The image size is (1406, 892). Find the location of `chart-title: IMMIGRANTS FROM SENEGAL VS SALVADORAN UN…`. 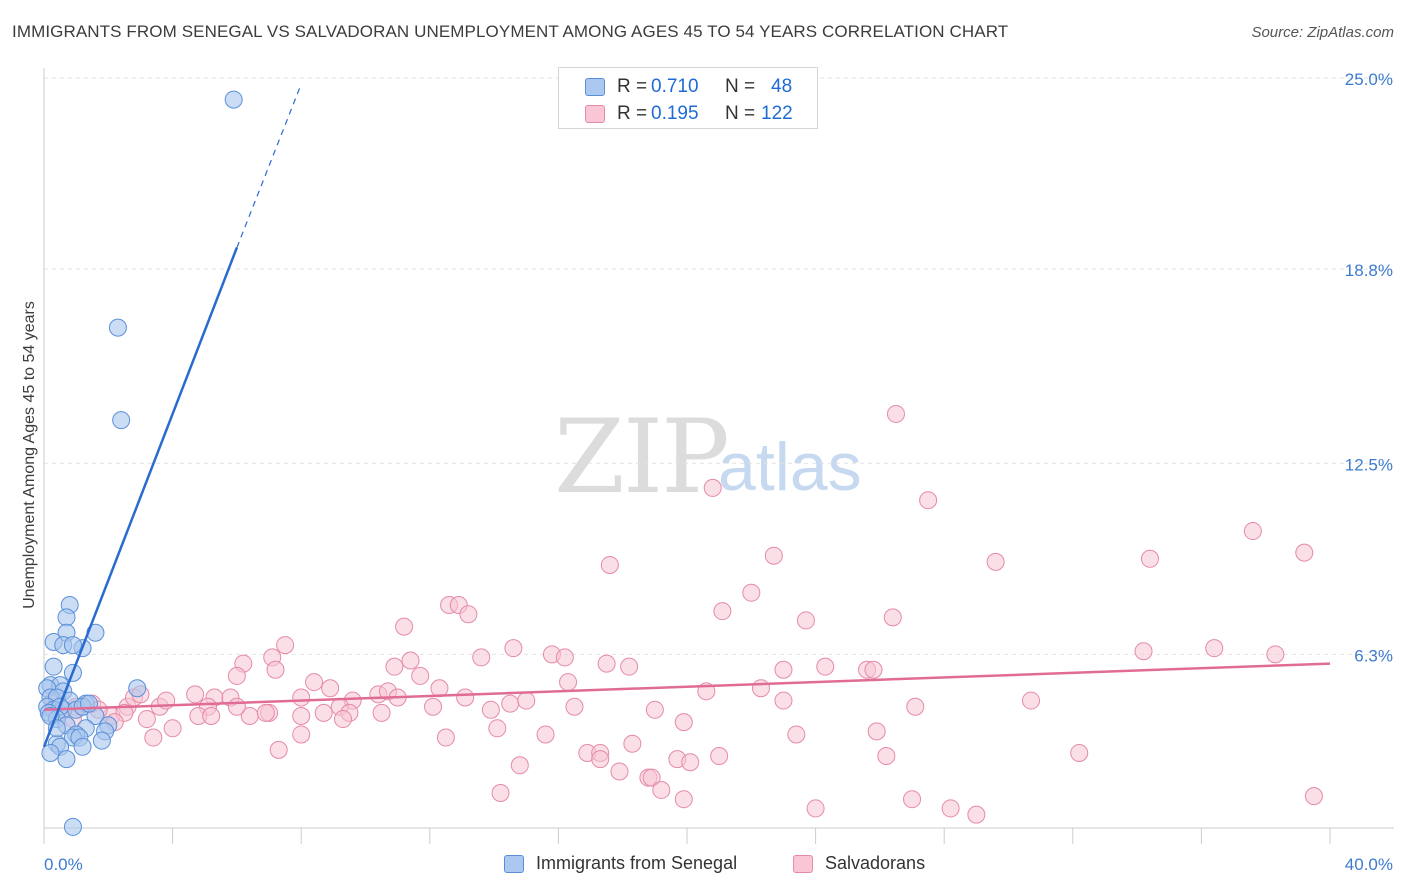

chart-title: IMMIGRANTS FROM SENEGAL VS SALVADORAN UN… is located at coordinates (510, 31).